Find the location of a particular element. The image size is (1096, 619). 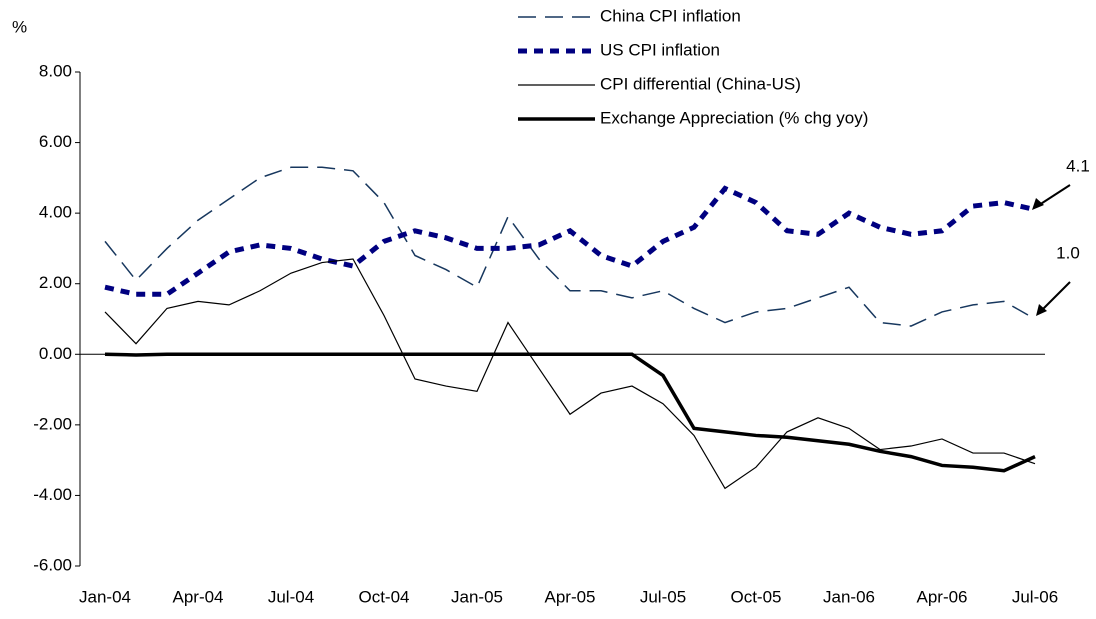

legend-label: CPI differential (China-US) is located at coordinates (700, 83).